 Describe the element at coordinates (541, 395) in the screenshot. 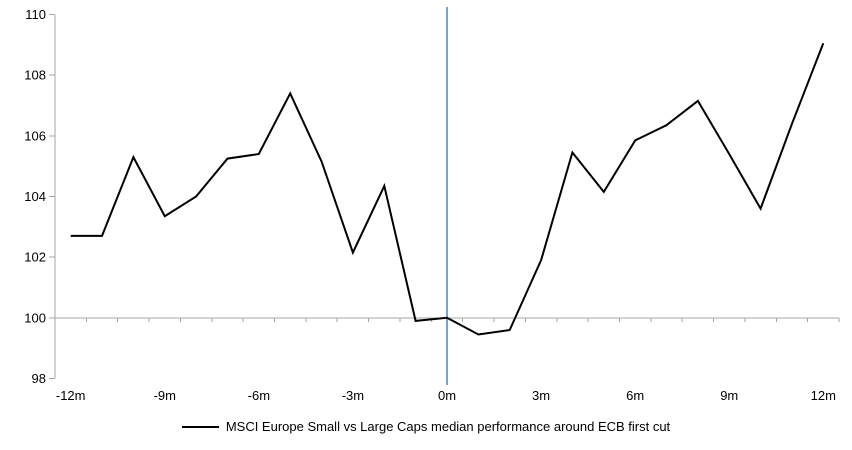

I see `x-tick-label: 3m` at that location.